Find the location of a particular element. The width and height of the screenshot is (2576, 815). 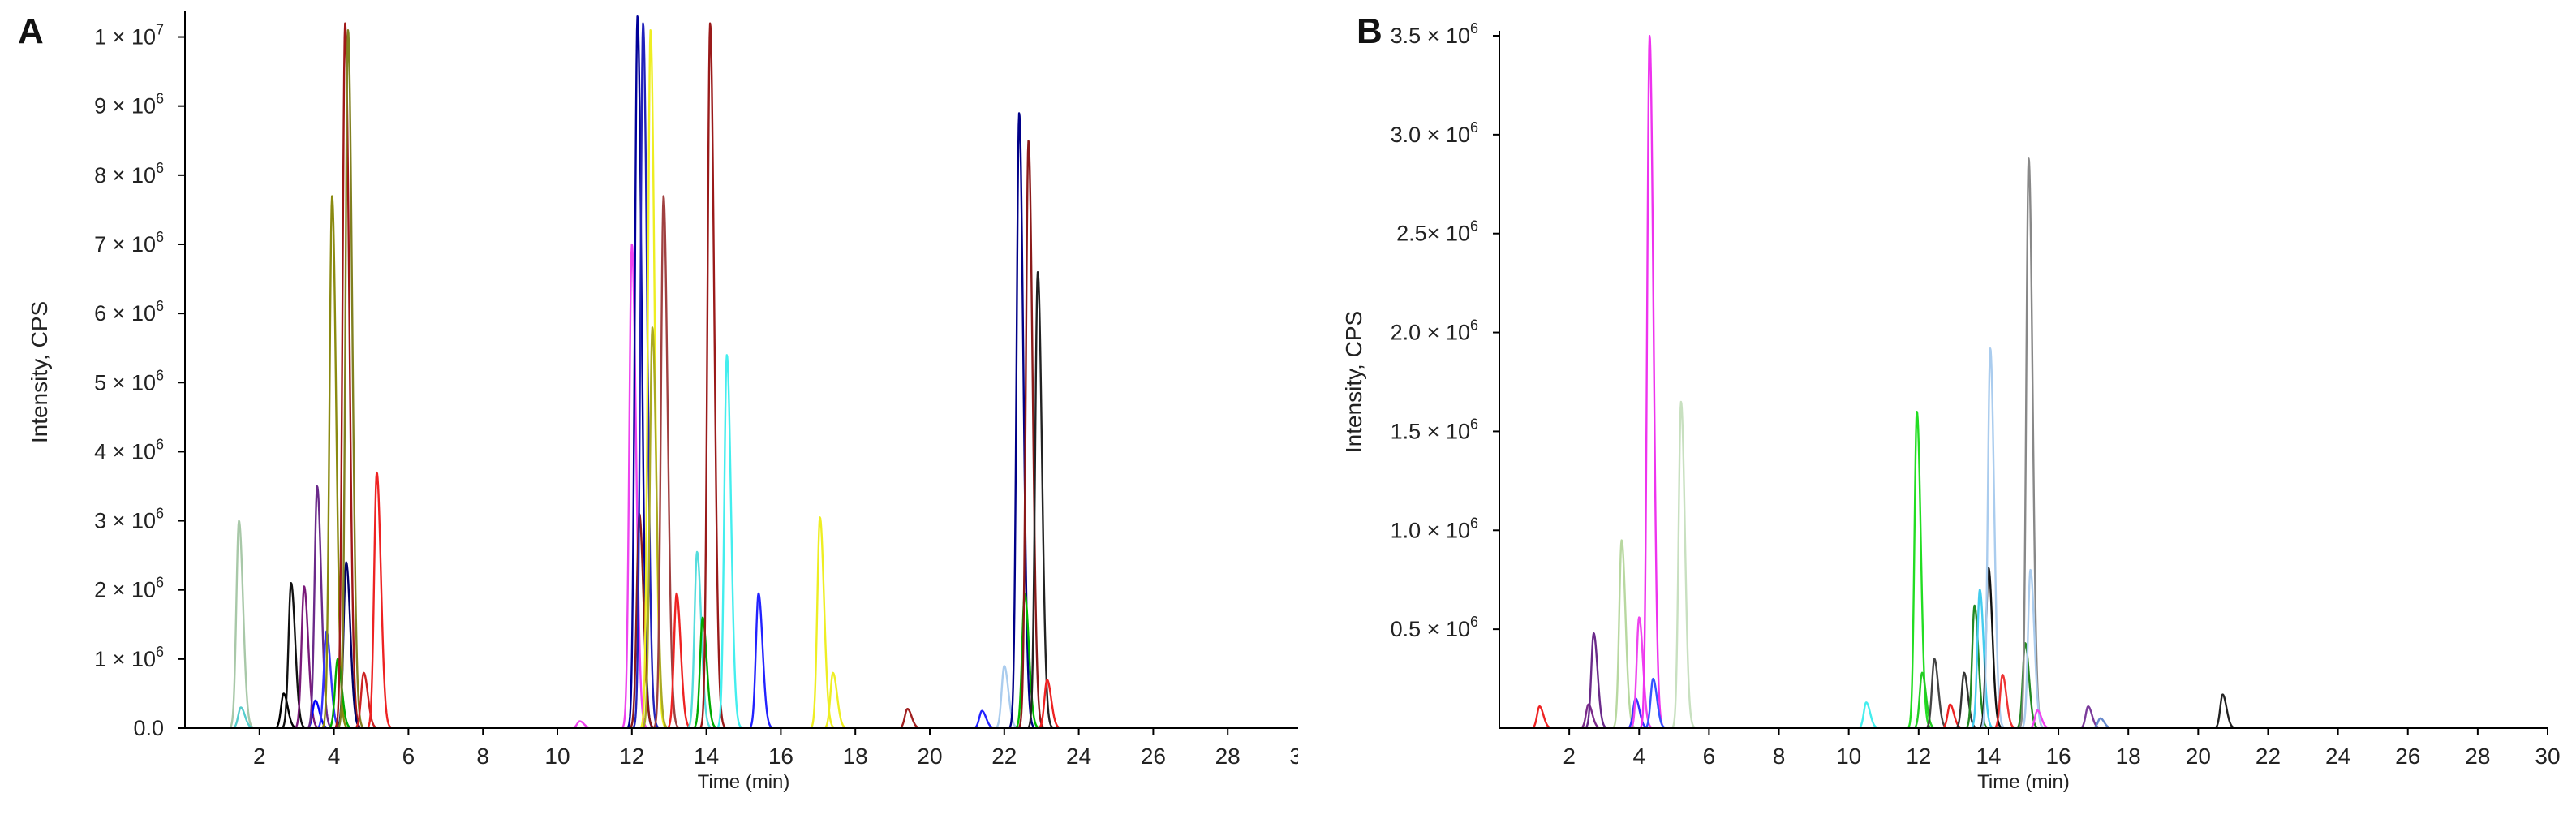

y-tick-label: 3 × 10⁶ is located at coordinates (129, 519).